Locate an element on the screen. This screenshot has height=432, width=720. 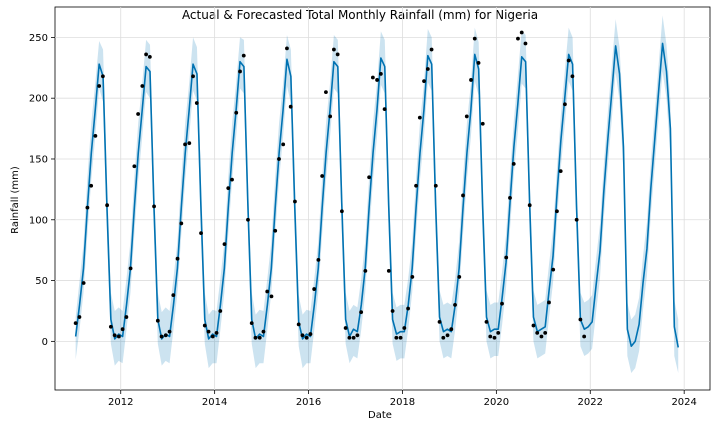
x-axis-ticks: 2012 2014 2016 2018 2020 2022 2024 is located at coordinates (402, 399).